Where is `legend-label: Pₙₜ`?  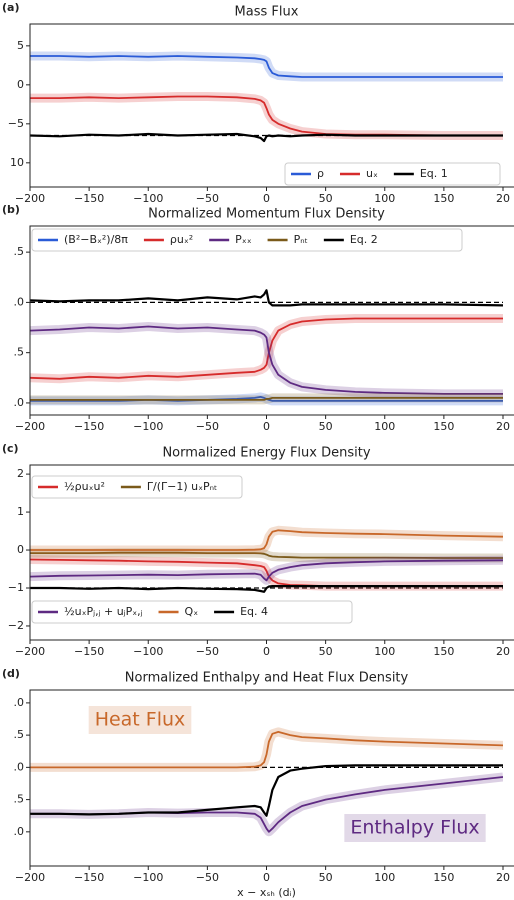 legend-label: Pₙₜ is located at coordinates (301, 239).